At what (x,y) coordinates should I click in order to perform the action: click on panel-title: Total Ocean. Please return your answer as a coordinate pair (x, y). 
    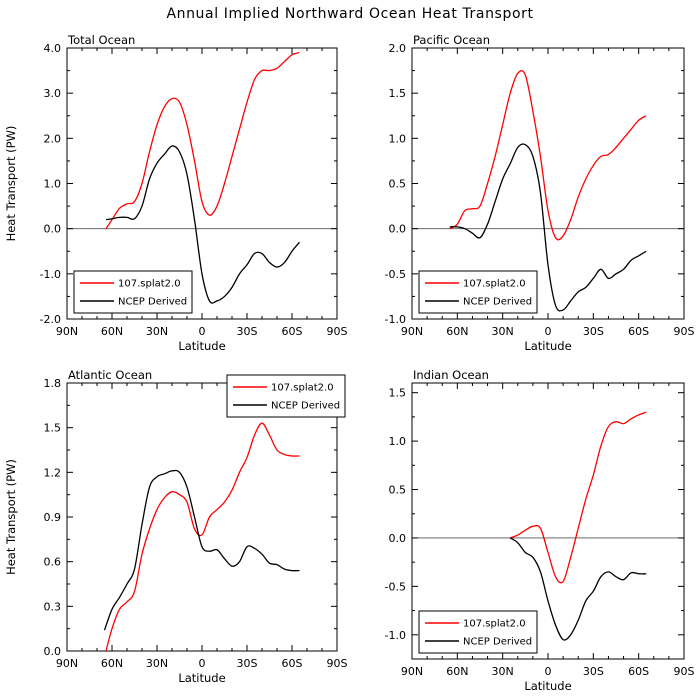
    Looking at the image, I should click on (101, 40).